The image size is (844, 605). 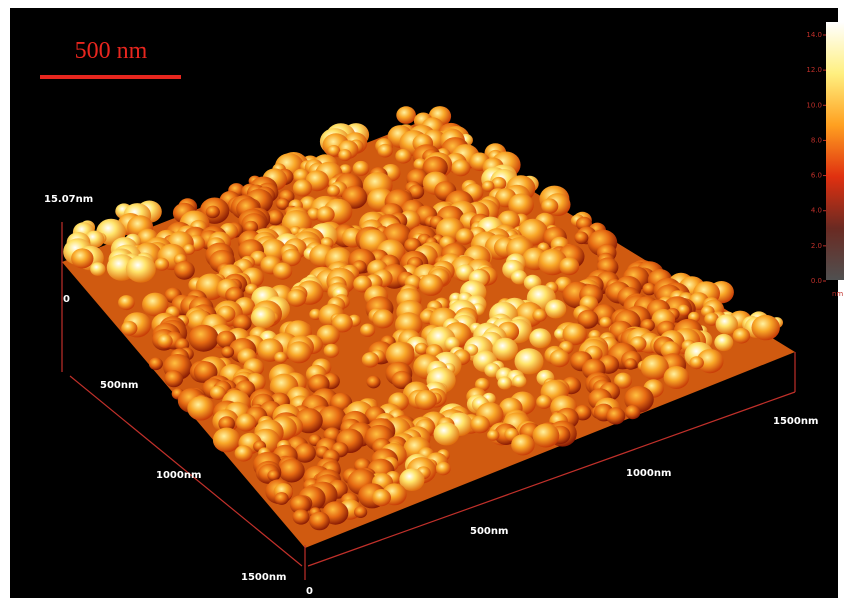 What do you see at coordinates (816, 211) in the screenshot?
I see `colorbar-tick-label: 4.0` at bounding box center [816, 211].